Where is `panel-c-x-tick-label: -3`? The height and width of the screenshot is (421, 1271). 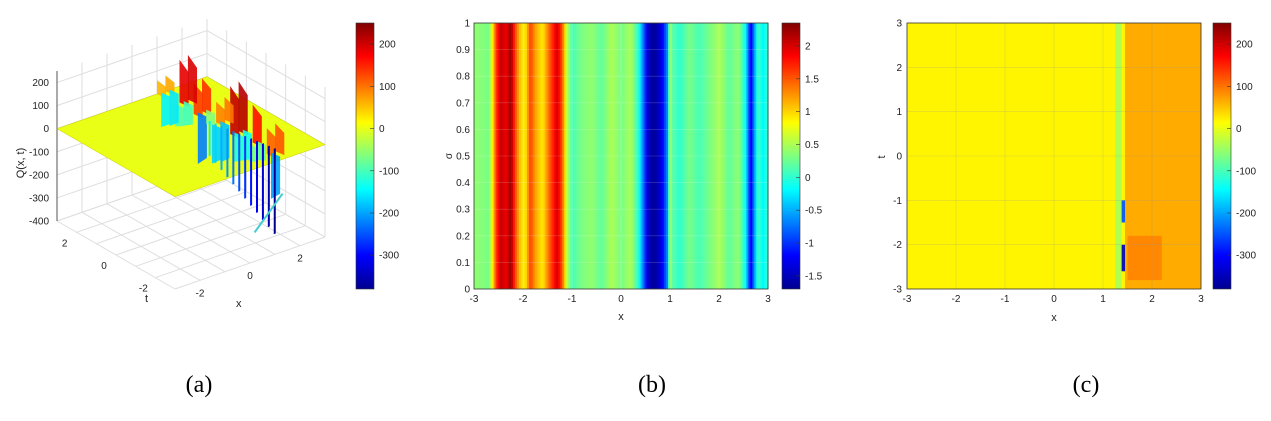 panel-c-x-tick-label: -3 is located at coordinates (907, 299).